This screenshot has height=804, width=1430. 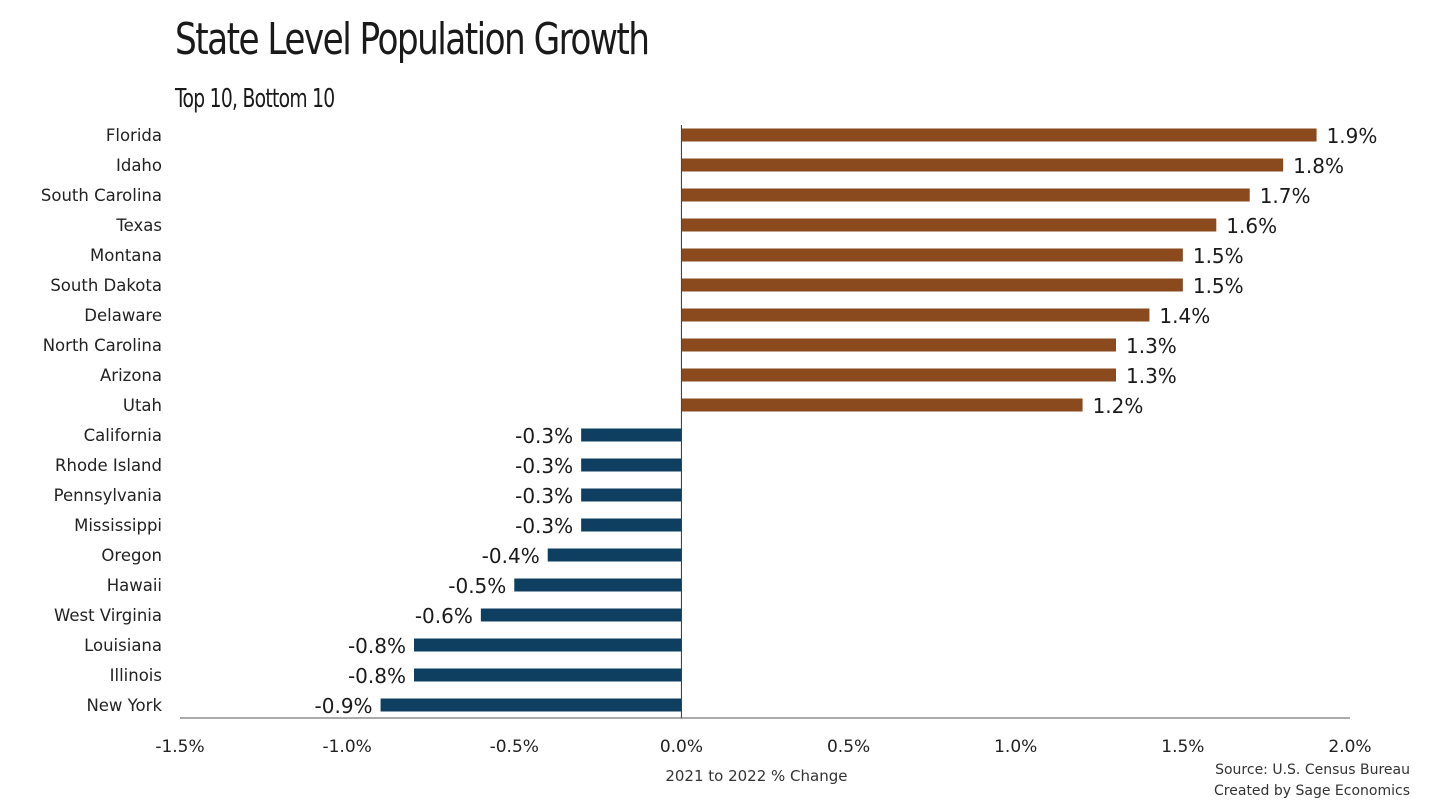 I want to click on x-tick-label: -0.5%, so click(x=514, y=747).